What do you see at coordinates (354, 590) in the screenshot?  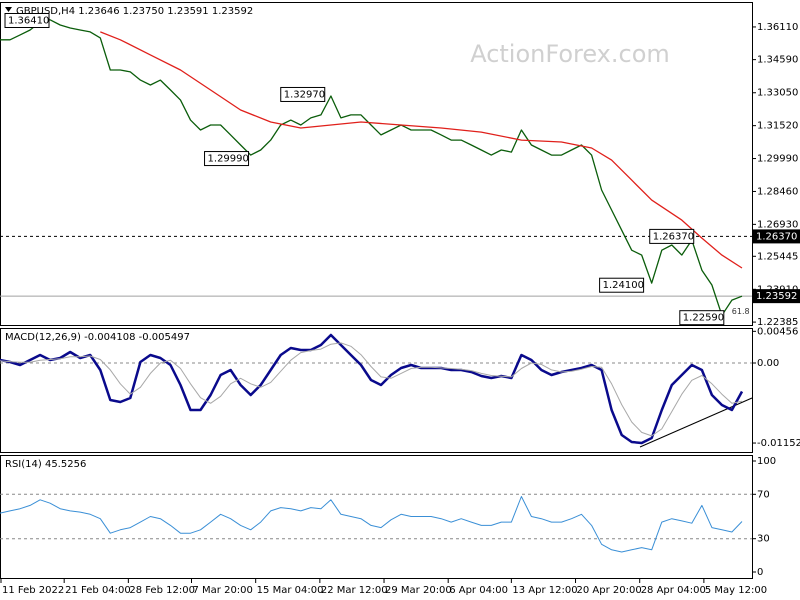 I see `x-tick-label: 22 Mar 12:00` at bounding box center [354, 590].